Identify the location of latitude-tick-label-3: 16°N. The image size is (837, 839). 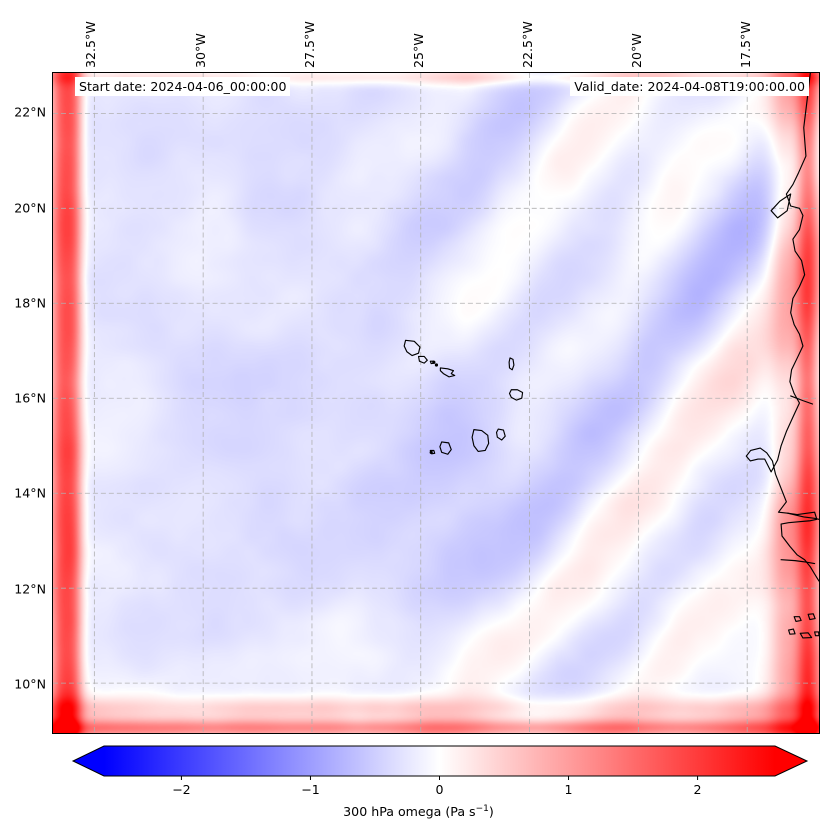
(30, 398).